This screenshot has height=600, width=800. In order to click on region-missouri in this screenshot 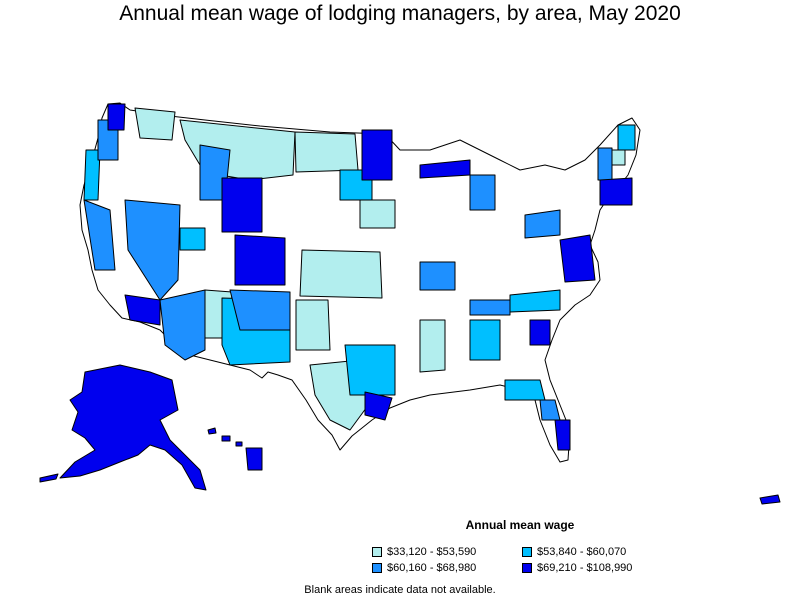, I will do `click(437, 276)`.